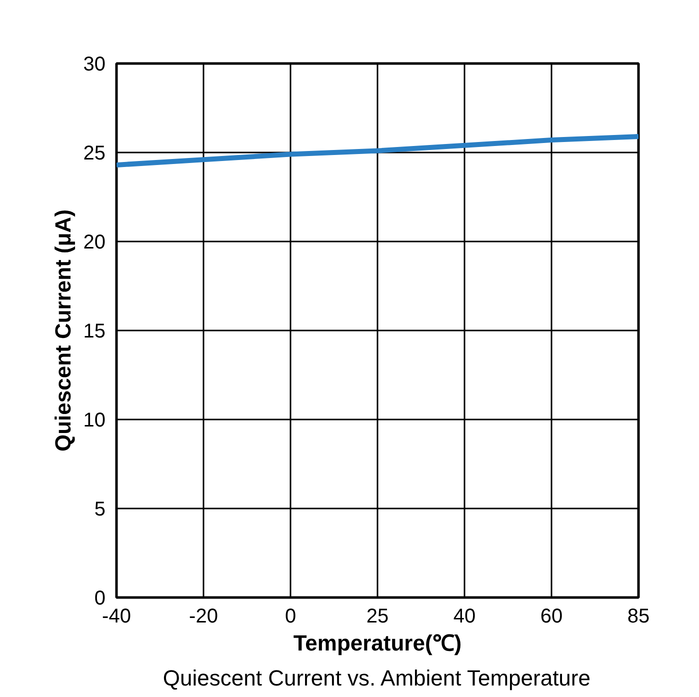 The width and height of the screenshot is (699, 697). What do you see at coordinates (94, 421) in the screenshot?
I see `y-tick-label: 10` at bounding box center [94, 421].